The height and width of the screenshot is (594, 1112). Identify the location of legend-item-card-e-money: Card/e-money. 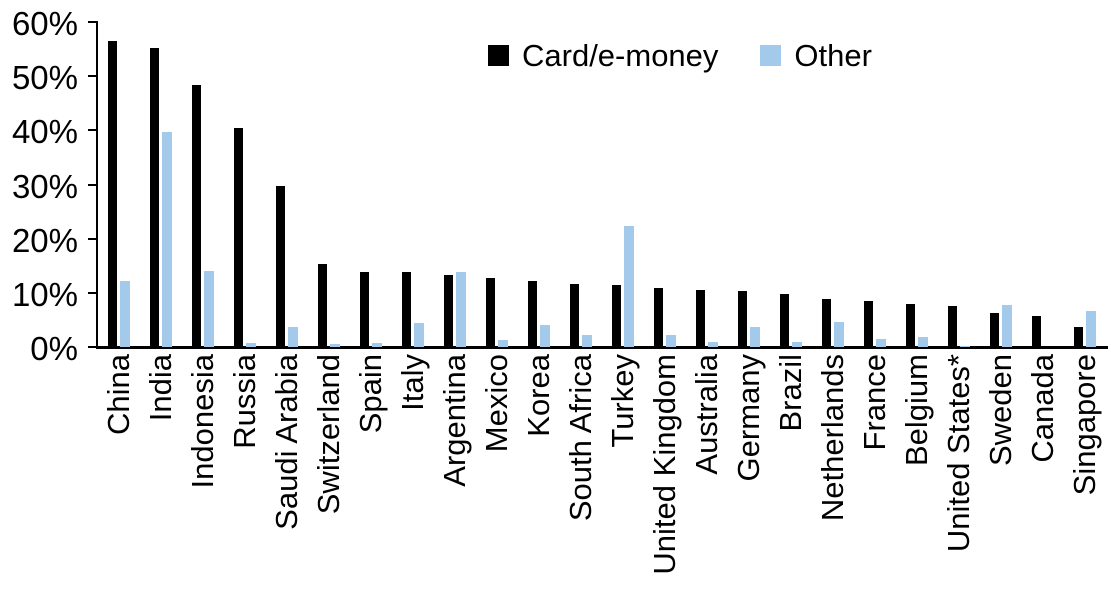
(603, 55).